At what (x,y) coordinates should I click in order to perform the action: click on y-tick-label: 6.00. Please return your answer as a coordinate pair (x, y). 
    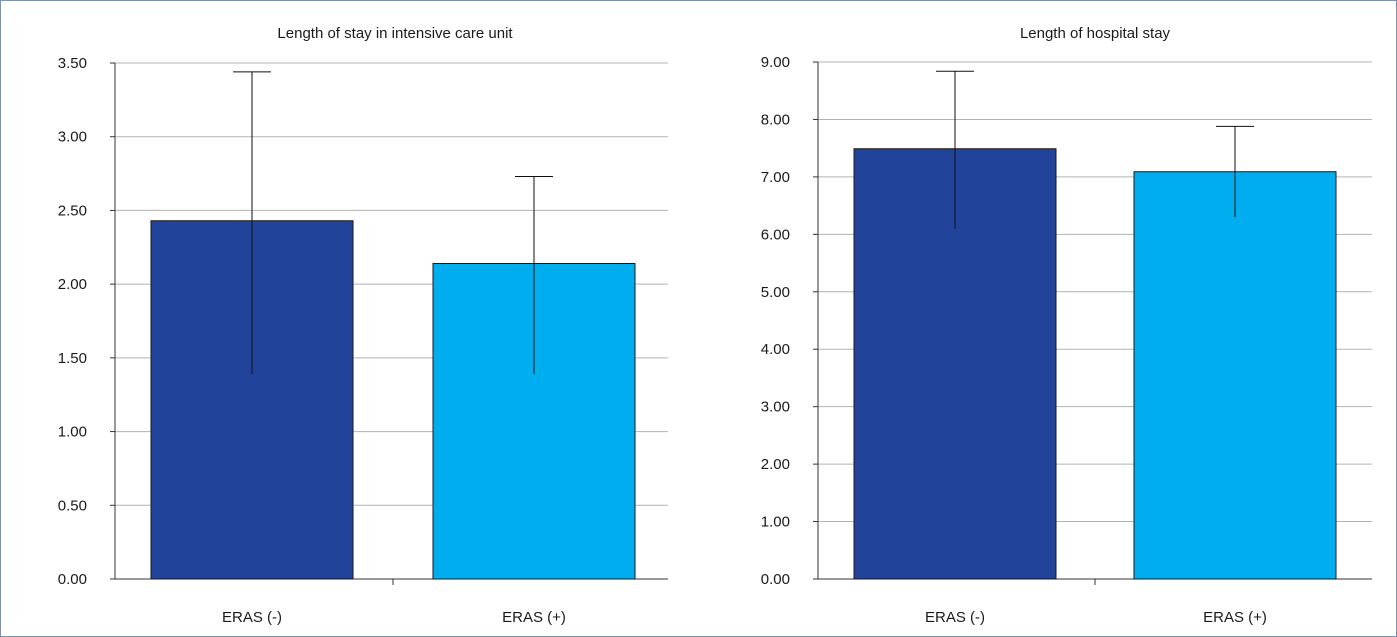
    Looking at the image, I should click on (775, 234).